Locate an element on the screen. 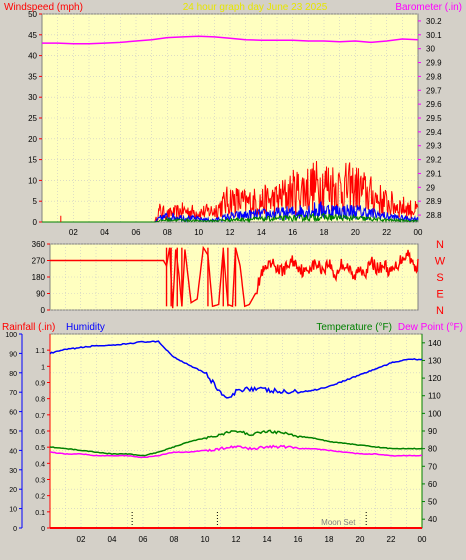 The width and height of the screenshot is (466, 560). y-right-tick-label: 28.9 is located at coordinates (434, 201).